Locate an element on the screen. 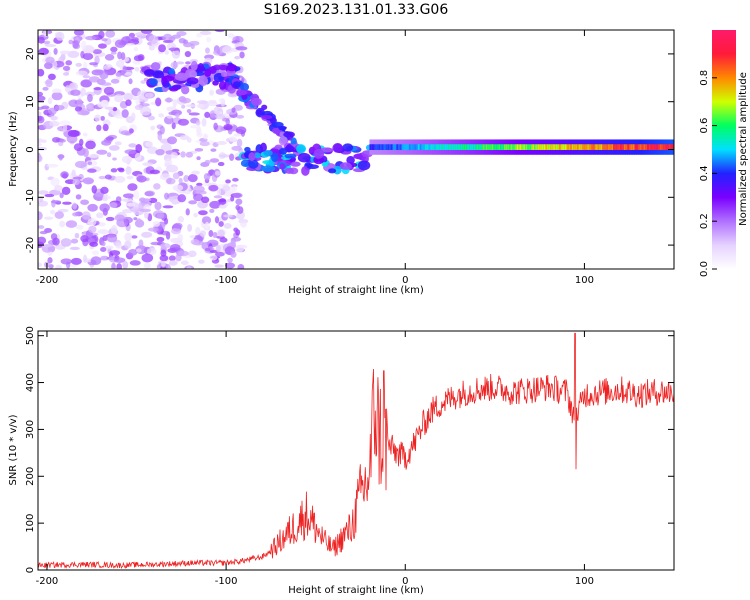 The width and height of the screenshot is (750, 600). x-tick-label: 0 is located at coordinates (405, 280).